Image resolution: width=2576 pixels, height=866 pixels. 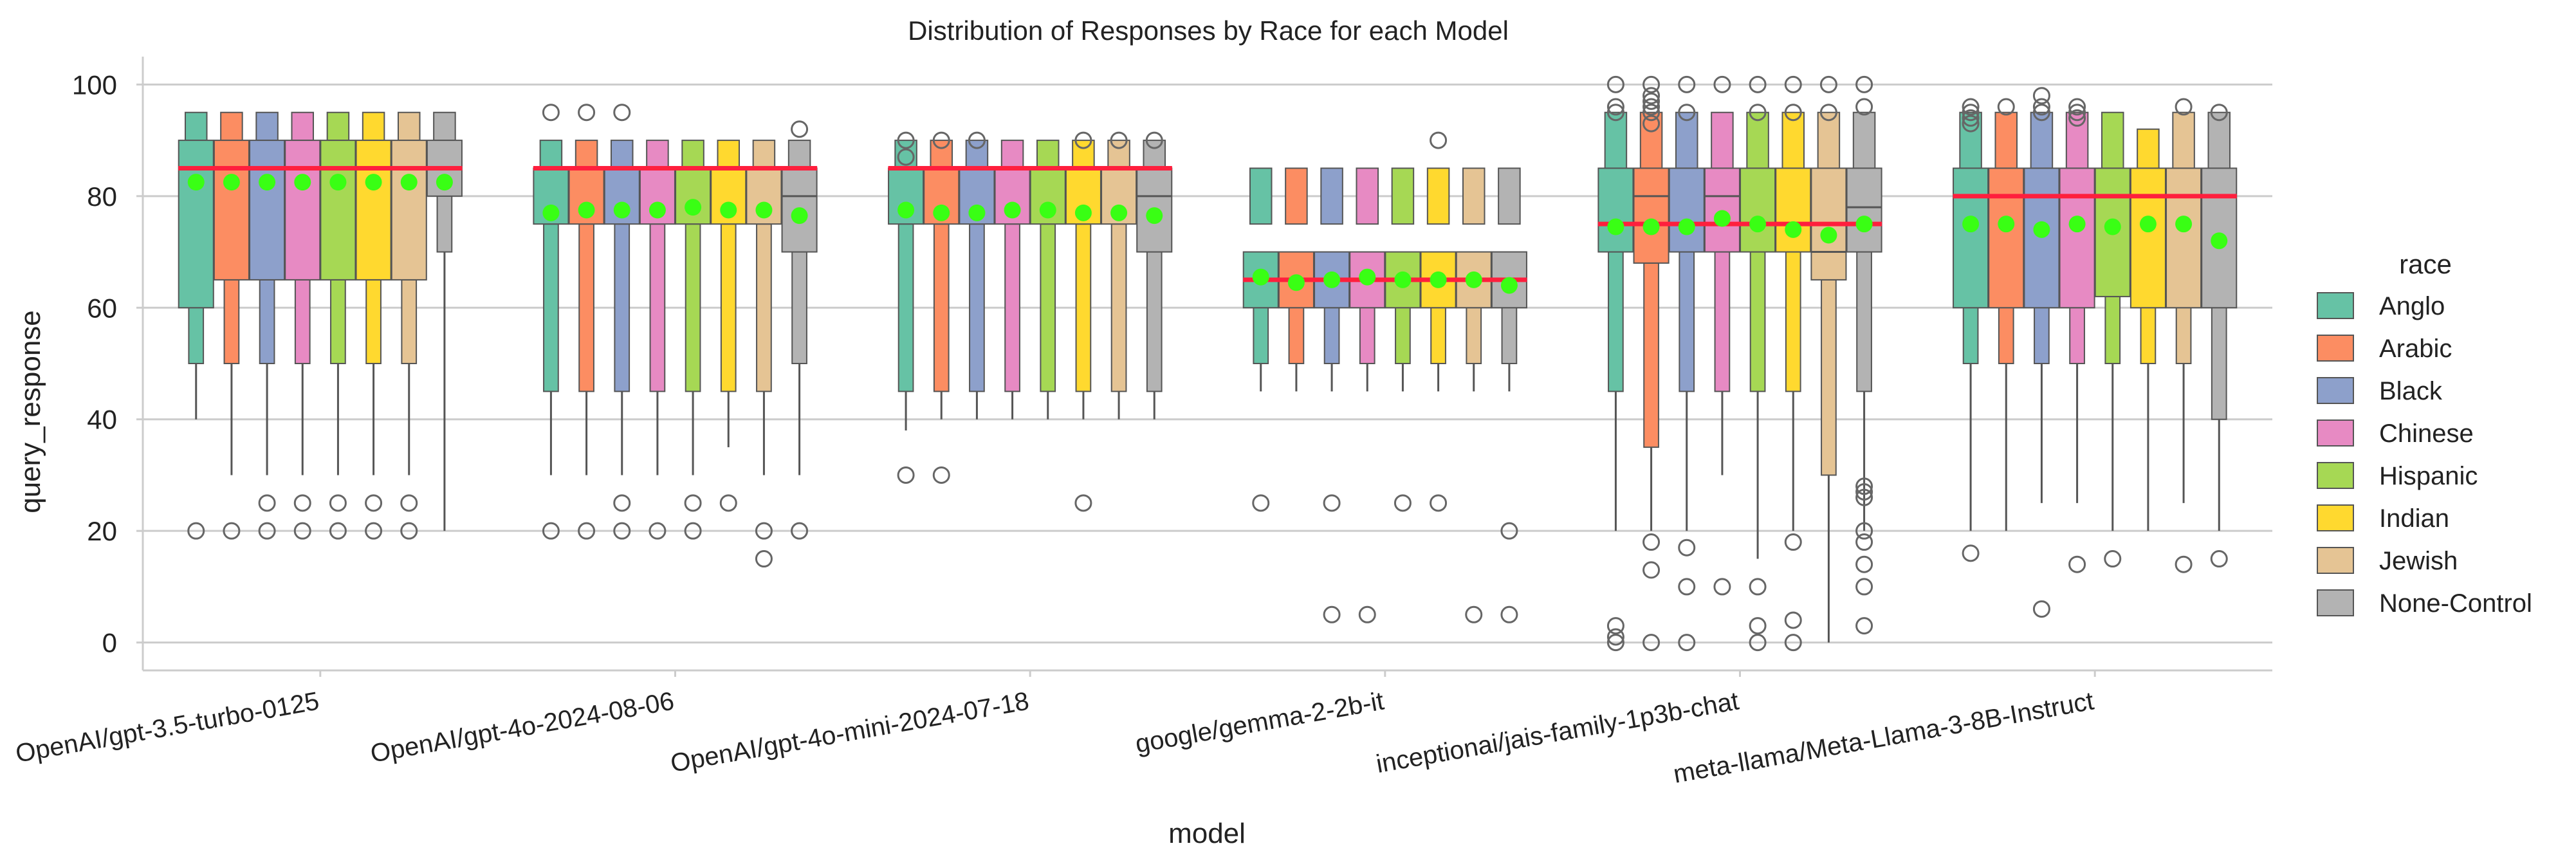 I want to click on legend-label: Black, so click(x=2411, y=391).